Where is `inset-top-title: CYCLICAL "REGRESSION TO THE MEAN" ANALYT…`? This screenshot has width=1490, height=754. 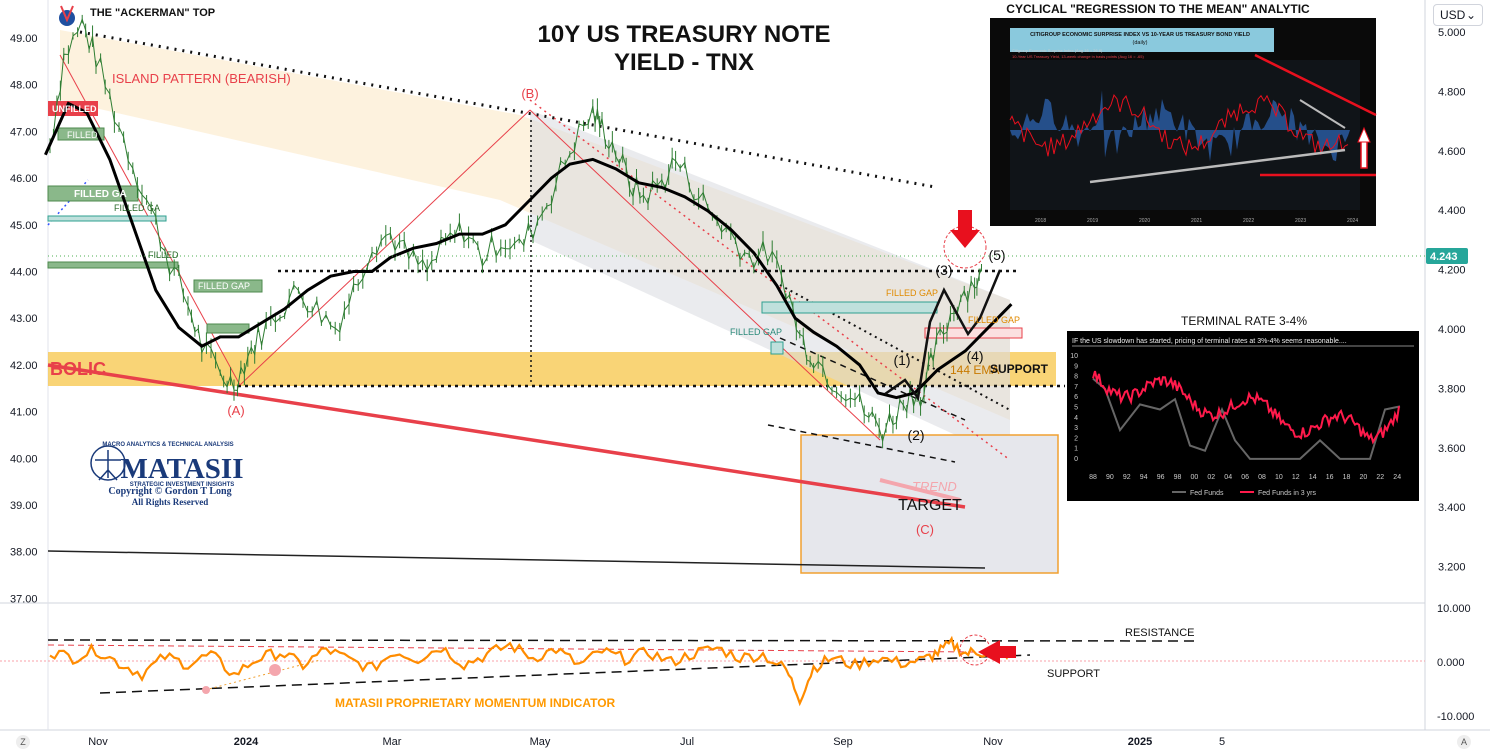 inset-top-title: CYCLICAL "REGRESSION TO THE MEAN" ANALYT… is located at coordinates (1158, 9).